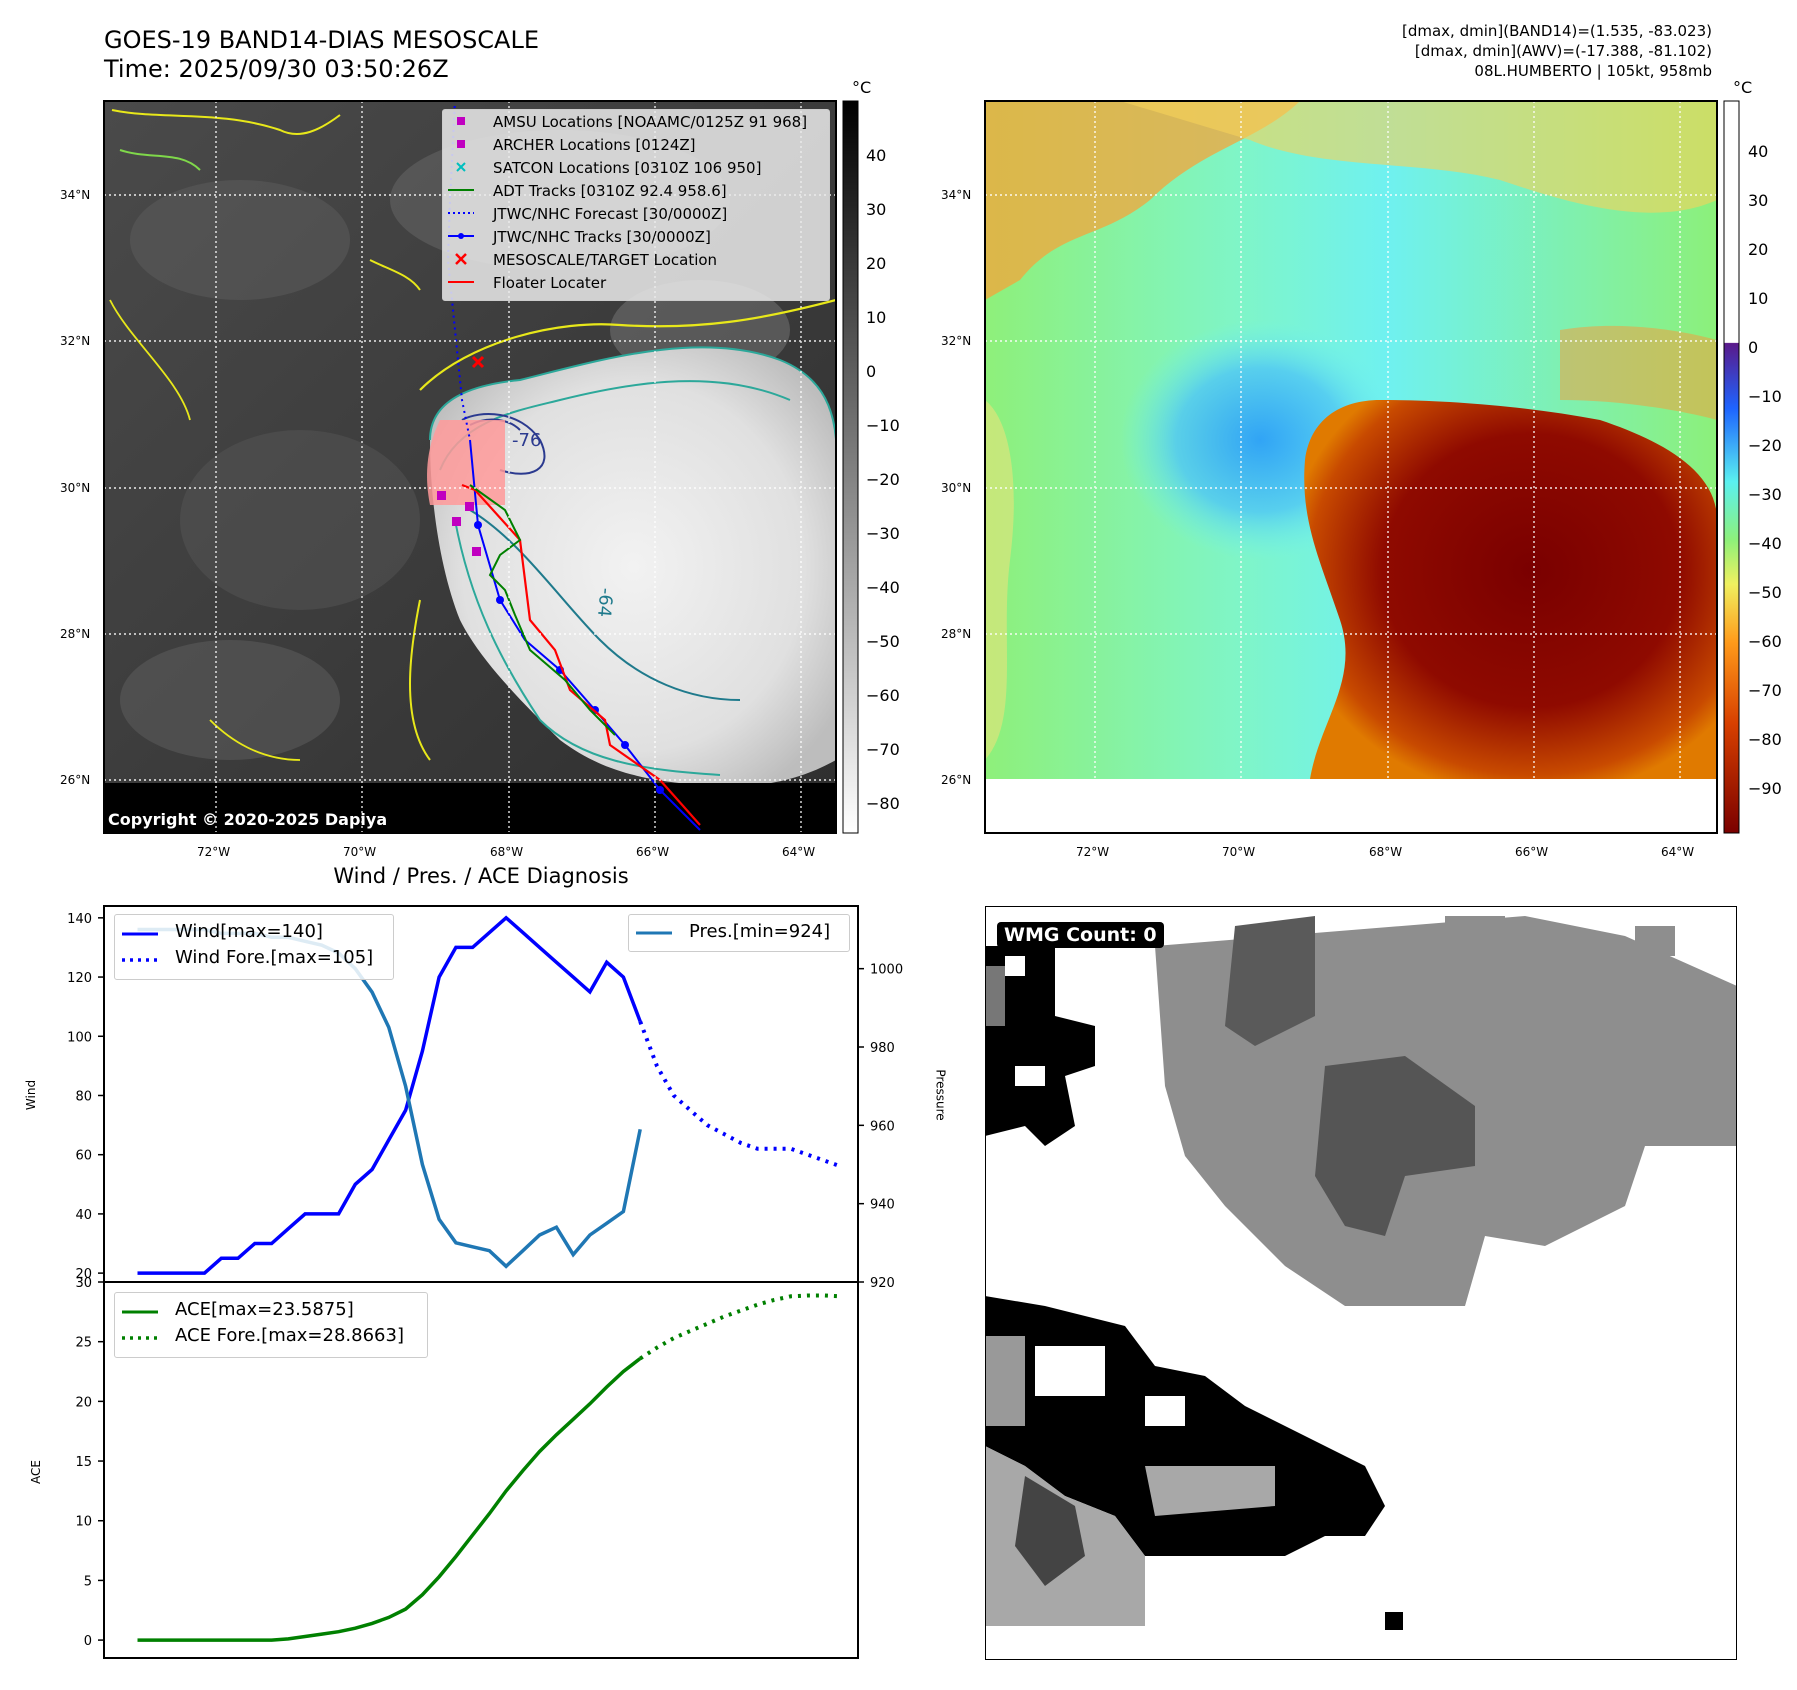 The width and height of the screenshot is (1797, 1690). What do you see at coordinates (886, 970) in the screenshot?
I see `pres-ytick-label: 1000` at bounding box center [886, 970].